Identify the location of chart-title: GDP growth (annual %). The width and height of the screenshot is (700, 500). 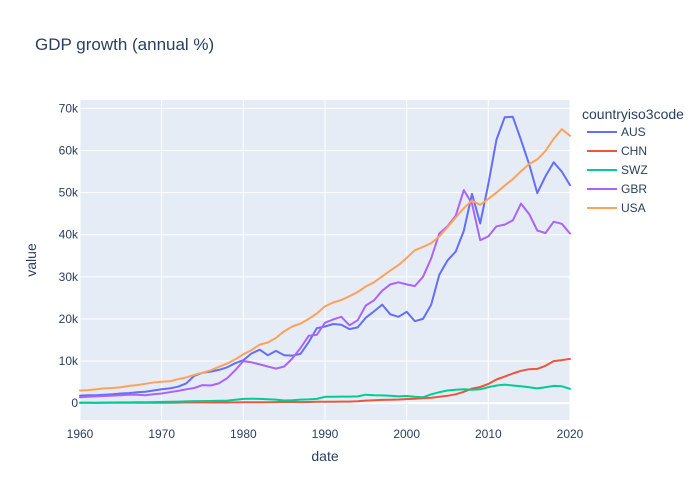
(124, 44).